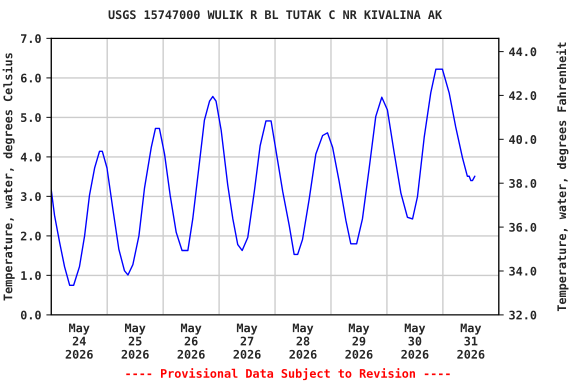 The height and width of the screenshot is (384, 576). What do you see at coordinates (470, 341) in the screenshot?
I see `x-tick-label: May 31 2026` at bounding box center [470, 341].